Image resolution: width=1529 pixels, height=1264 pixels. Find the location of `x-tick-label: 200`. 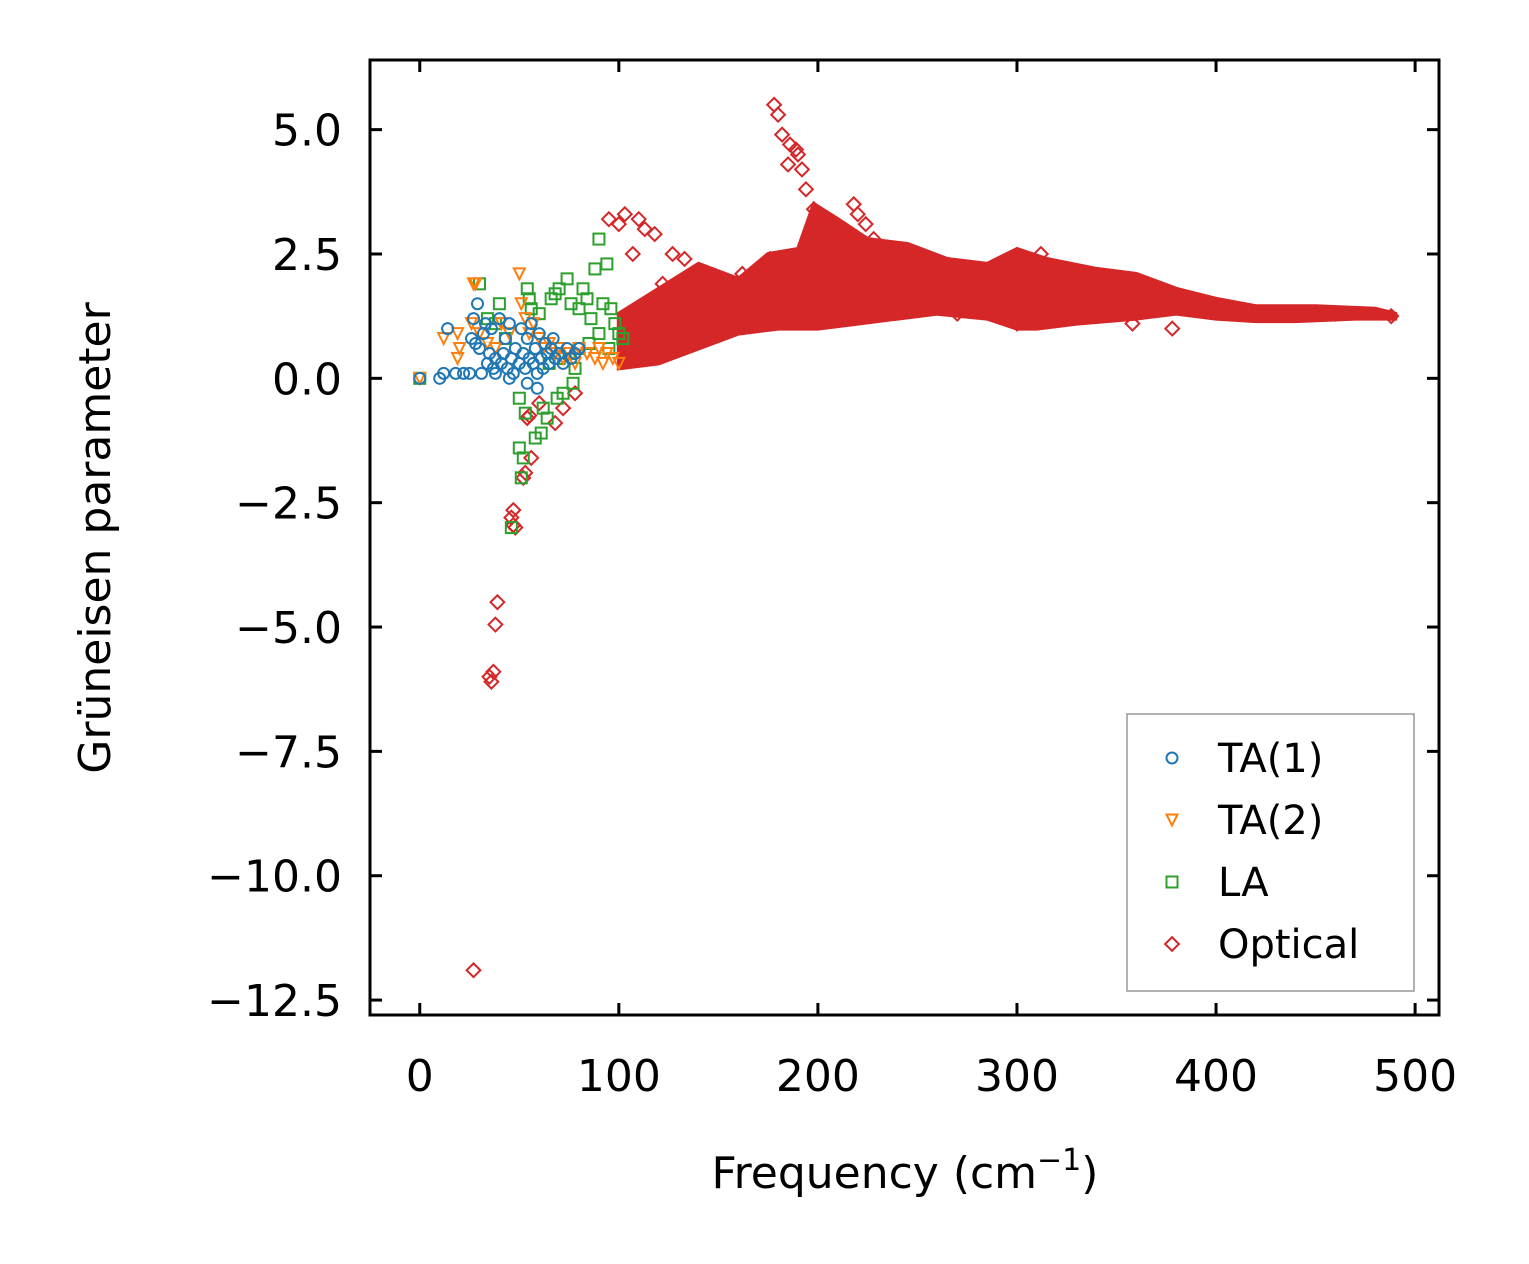

x-tick-label: 200 is located at coordinates (818, 1076).